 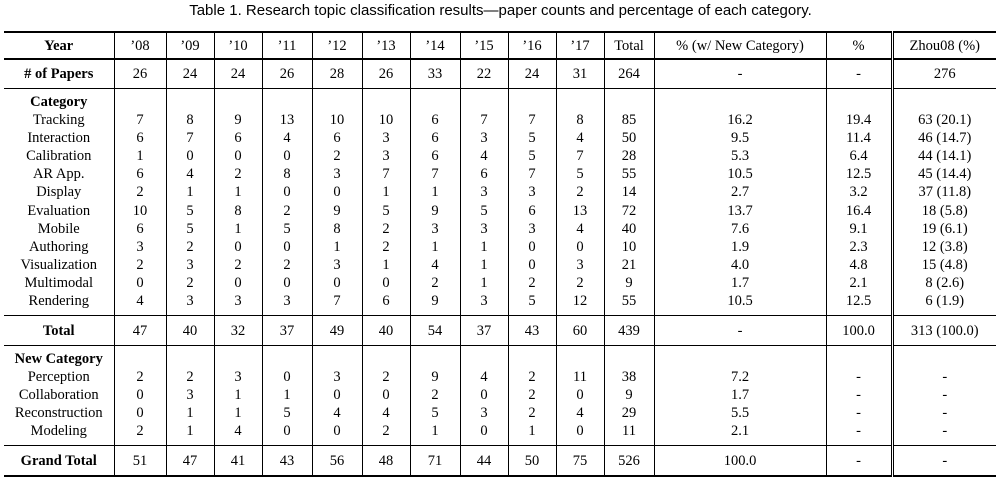 I want to click on table-cell: 51, so click(x=139, y=461).